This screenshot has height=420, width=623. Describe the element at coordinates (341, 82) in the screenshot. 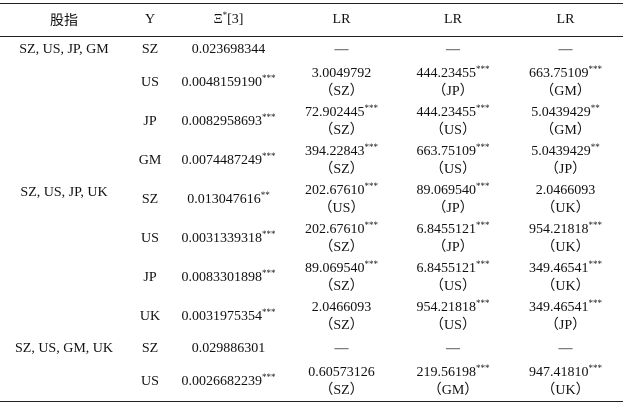

I see `lr-cell: 3.0049792 （SZ）` at that location.